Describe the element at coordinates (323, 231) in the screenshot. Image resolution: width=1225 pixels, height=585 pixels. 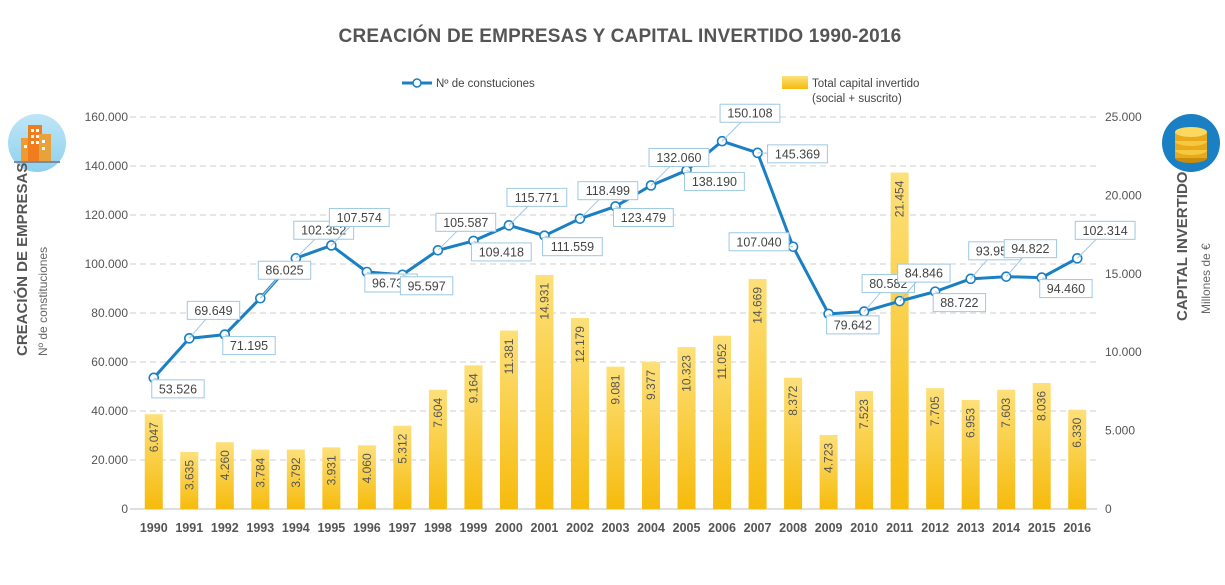
I see `point-value-label: 102.352` at that location.